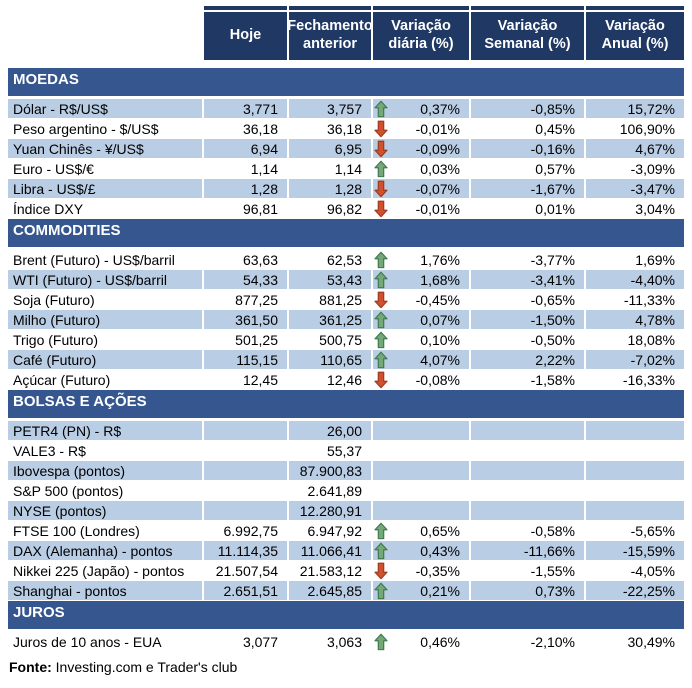  Describe the element at coordinates (437, 208) in the screenshot. I see `variacao-diaria-text: -0,01%` at that location.